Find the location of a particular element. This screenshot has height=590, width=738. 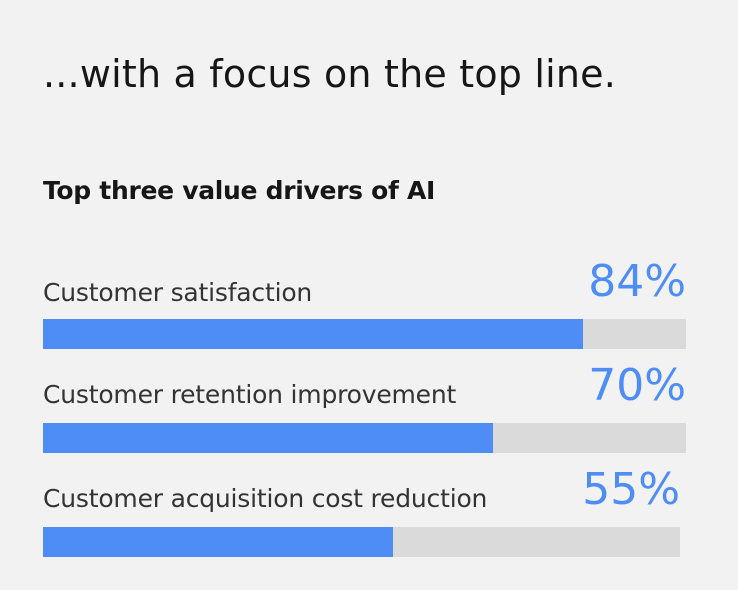

chart-title: Top three value drivers of AI is located at coordinates (239, 190).